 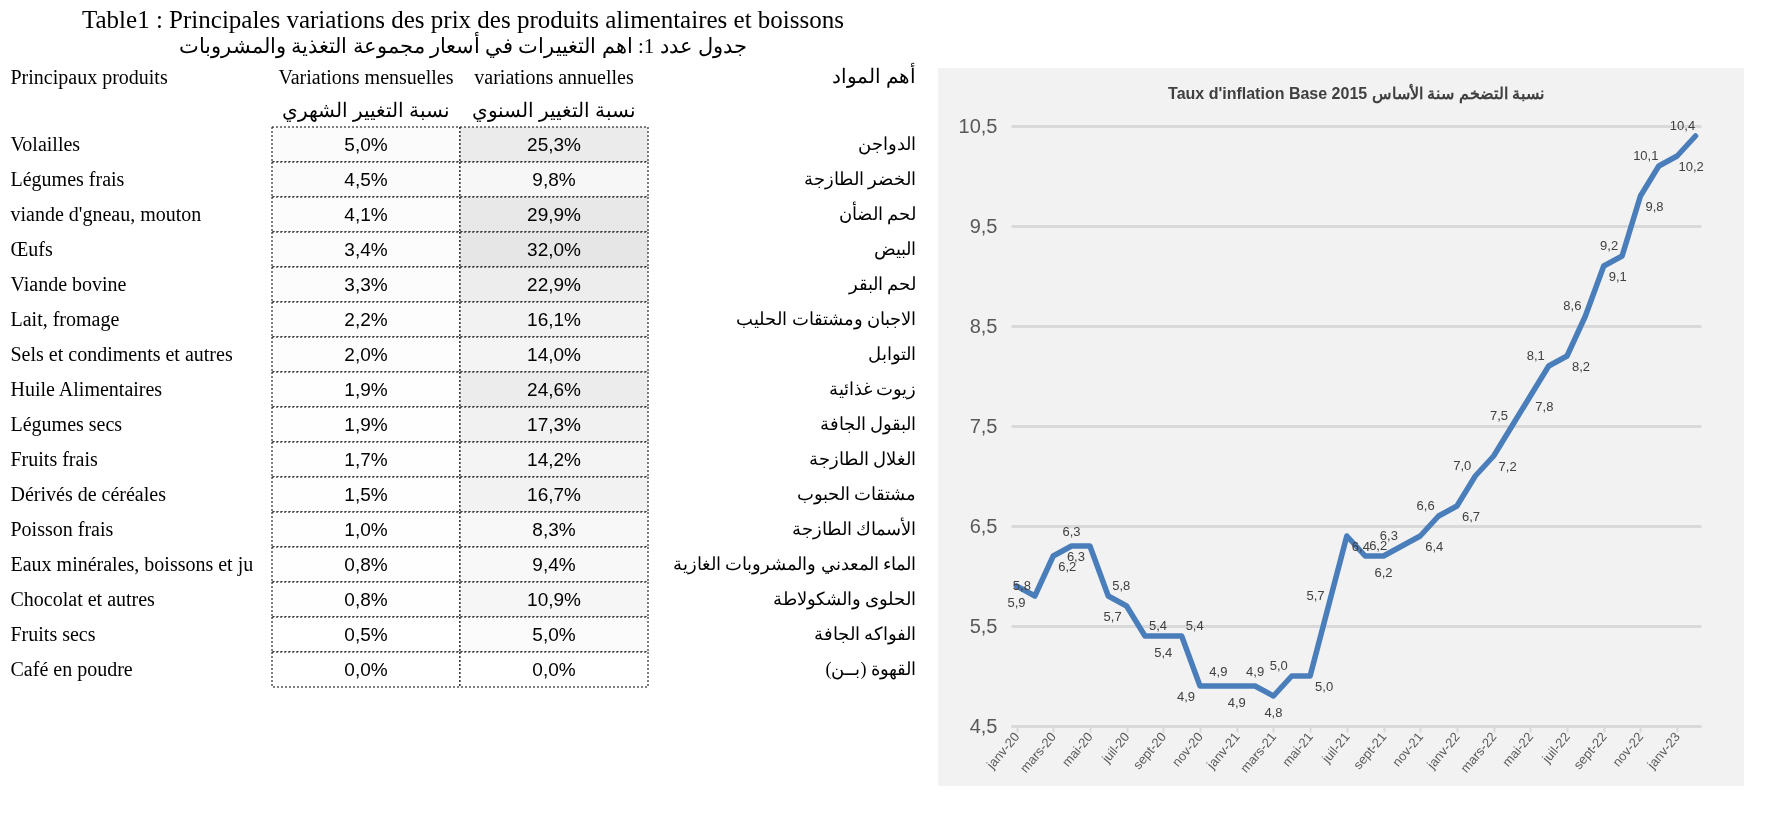 What do you see at coordinates (870, 669) in the screenshot?
I see `y2-tick-label: القهوة (بــن)` at bounding box center [870, 669].